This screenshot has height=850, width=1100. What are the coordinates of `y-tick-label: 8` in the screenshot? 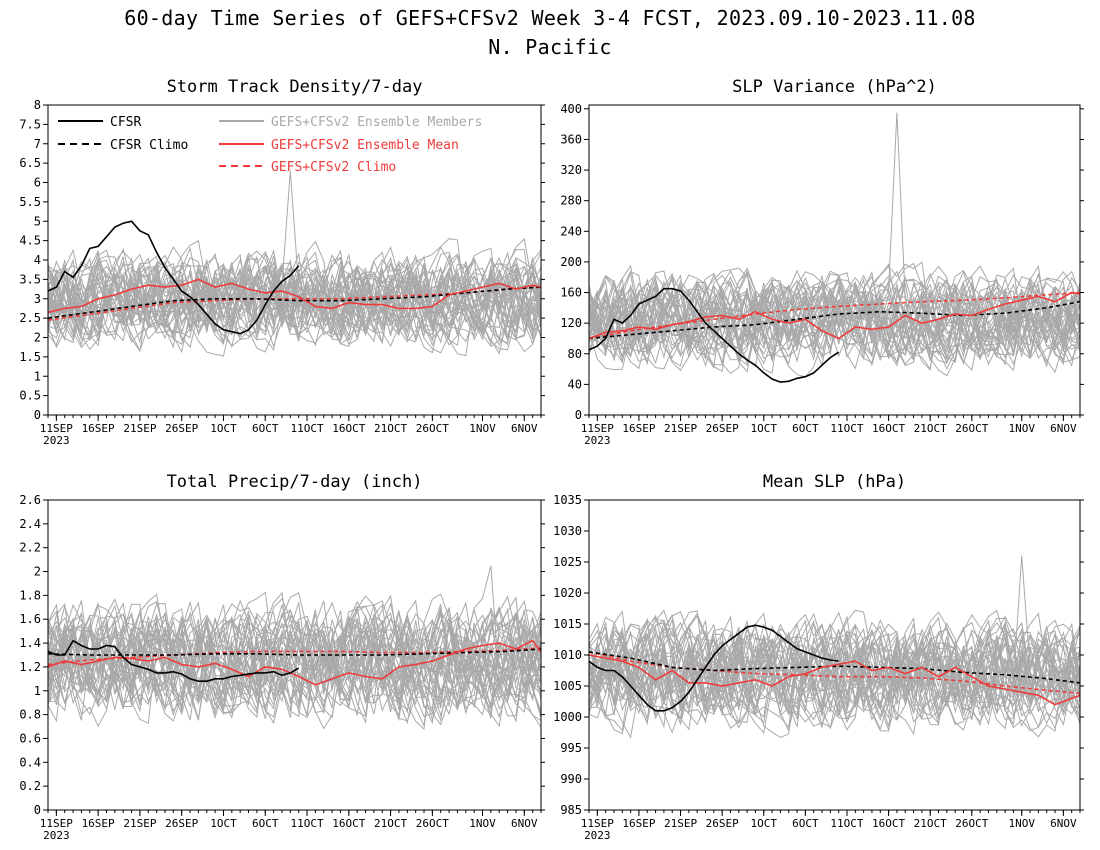 It's located at (37, 105).